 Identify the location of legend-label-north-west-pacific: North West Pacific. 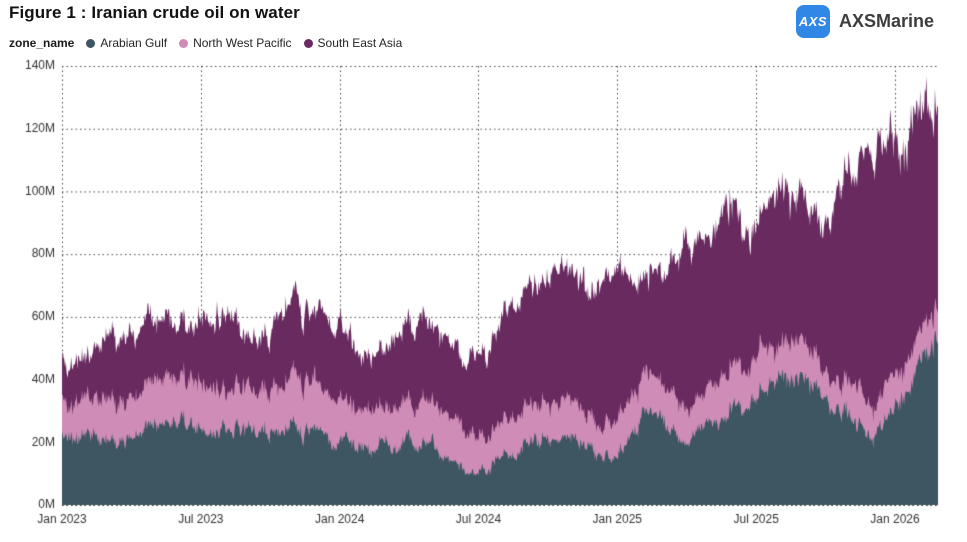
(242, 43).